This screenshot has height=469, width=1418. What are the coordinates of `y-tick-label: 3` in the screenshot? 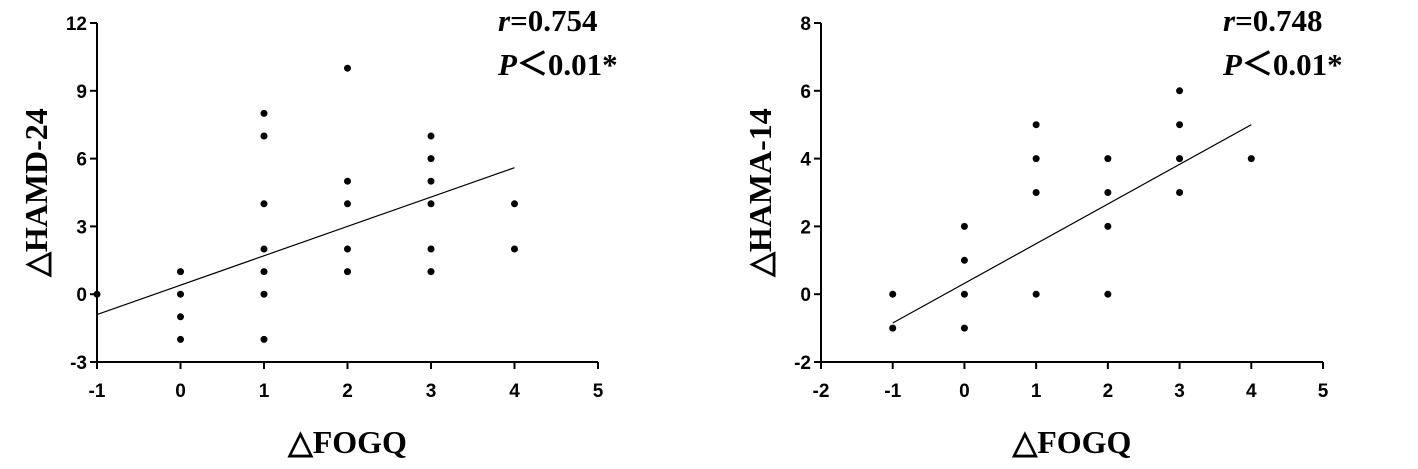 It's located at (81, 227).